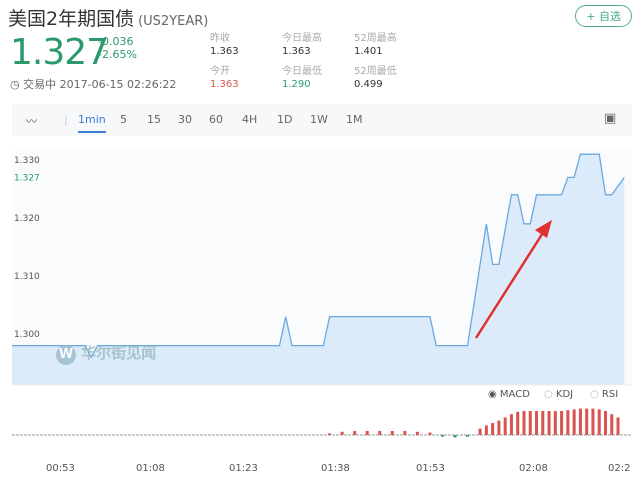  Describe the element at coordinates (335, 468) in the screenshot. I see `x-tick-label: 01:38` at that location.